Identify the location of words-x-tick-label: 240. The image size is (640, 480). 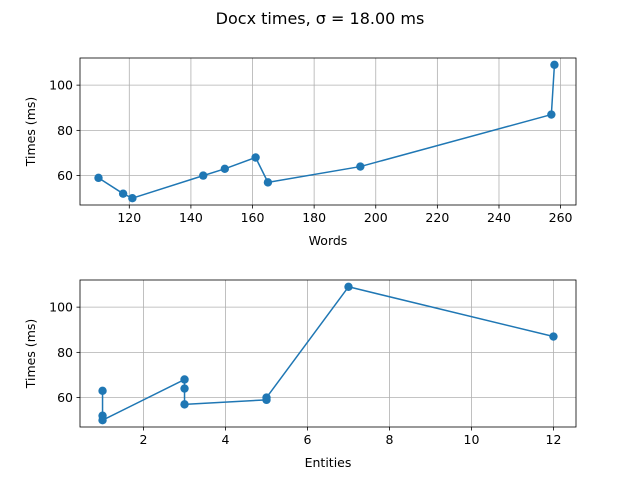
(499, 217).